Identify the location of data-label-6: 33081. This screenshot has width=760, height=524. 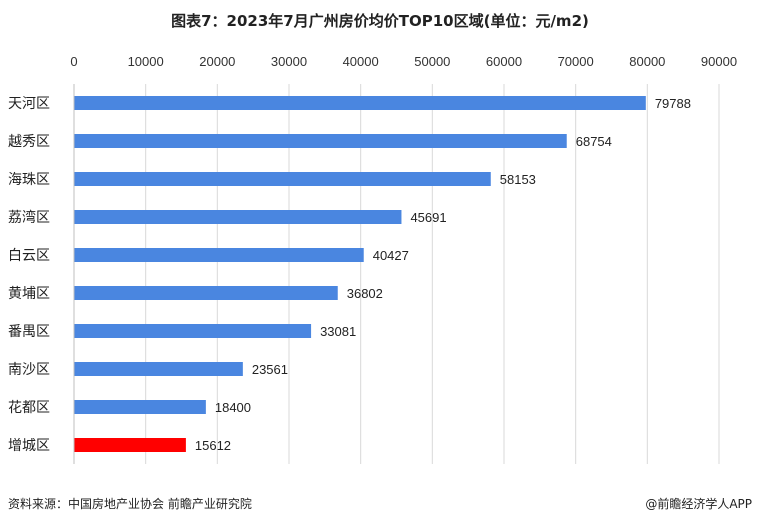
(338, 331).